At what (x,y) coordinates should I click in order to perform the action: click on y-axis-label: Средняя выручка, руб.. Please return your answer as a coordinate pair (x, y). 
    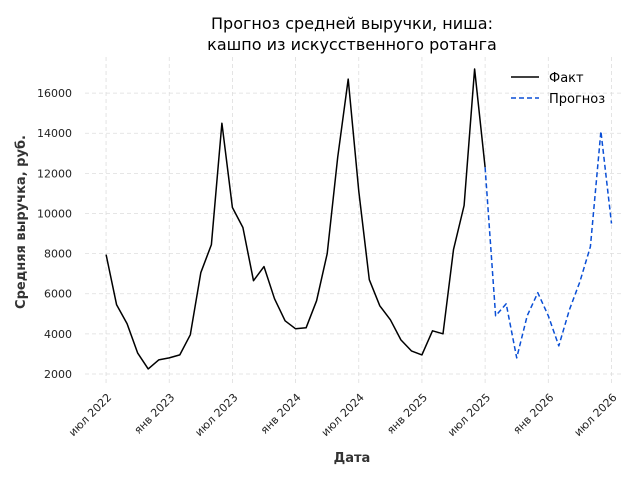
    Looking at the image, I should click on (21, 222).